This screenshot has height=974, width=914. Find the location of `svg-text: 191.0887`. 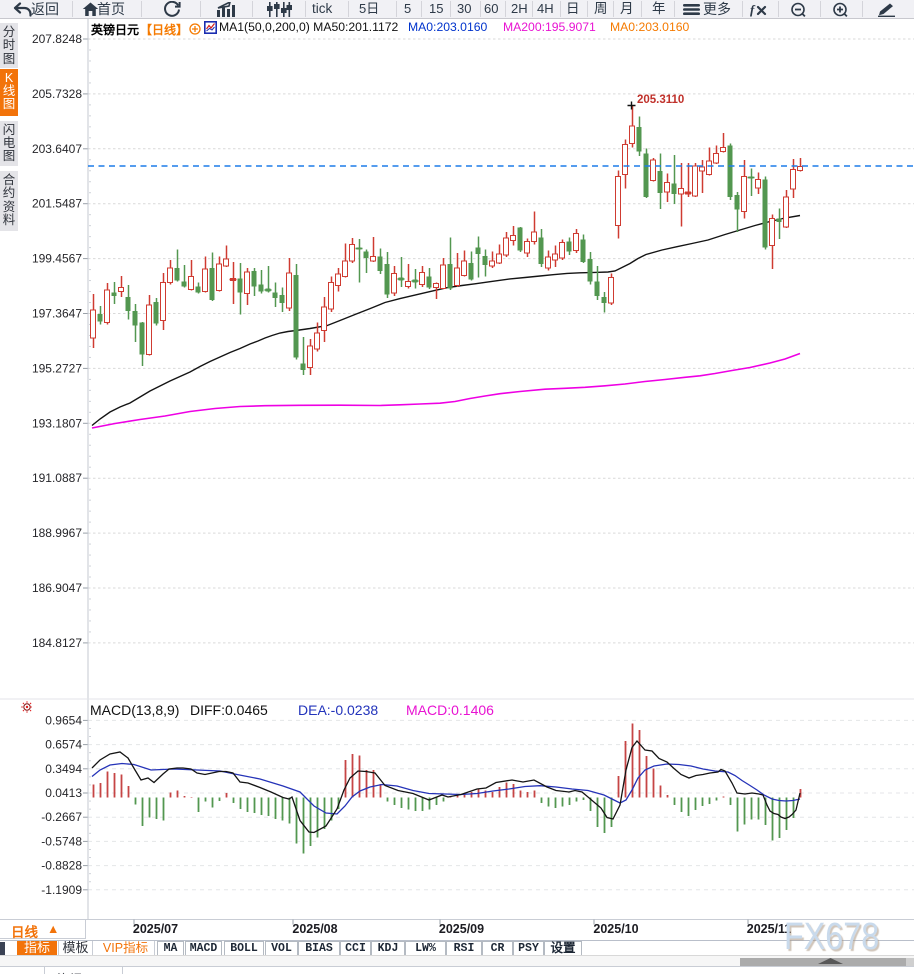

svg-text: 191.0887 is located at coordinates (57, 478).